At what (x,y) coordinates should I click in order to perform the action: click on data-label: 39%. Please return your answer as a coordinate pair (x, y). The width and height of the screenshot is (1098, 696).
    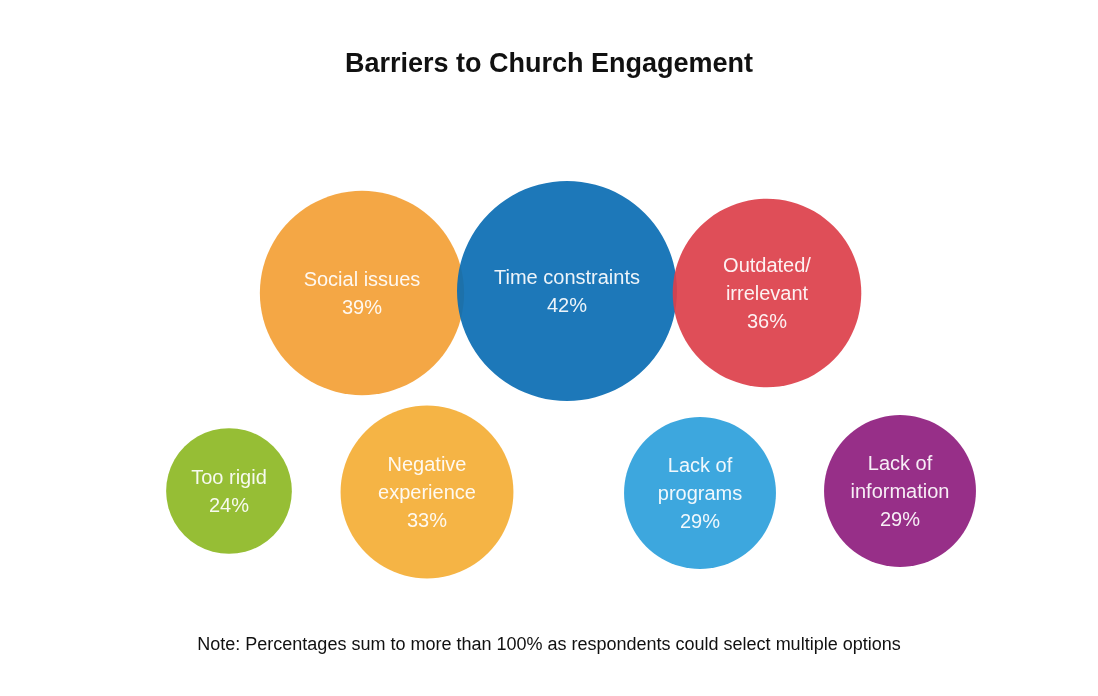
    Looking at the image, I should click on (362, 307).